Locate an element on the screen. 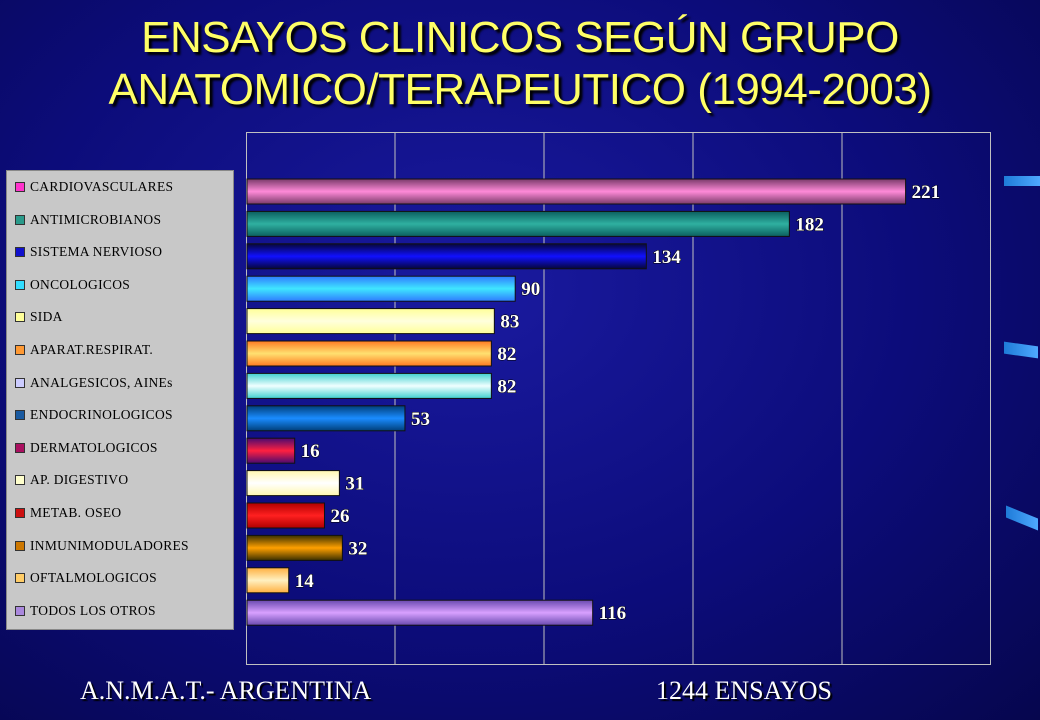 The image size is (1040, 720). legend-label: ENDOCRINOLOGICOS is located at coordinates (101, 415).